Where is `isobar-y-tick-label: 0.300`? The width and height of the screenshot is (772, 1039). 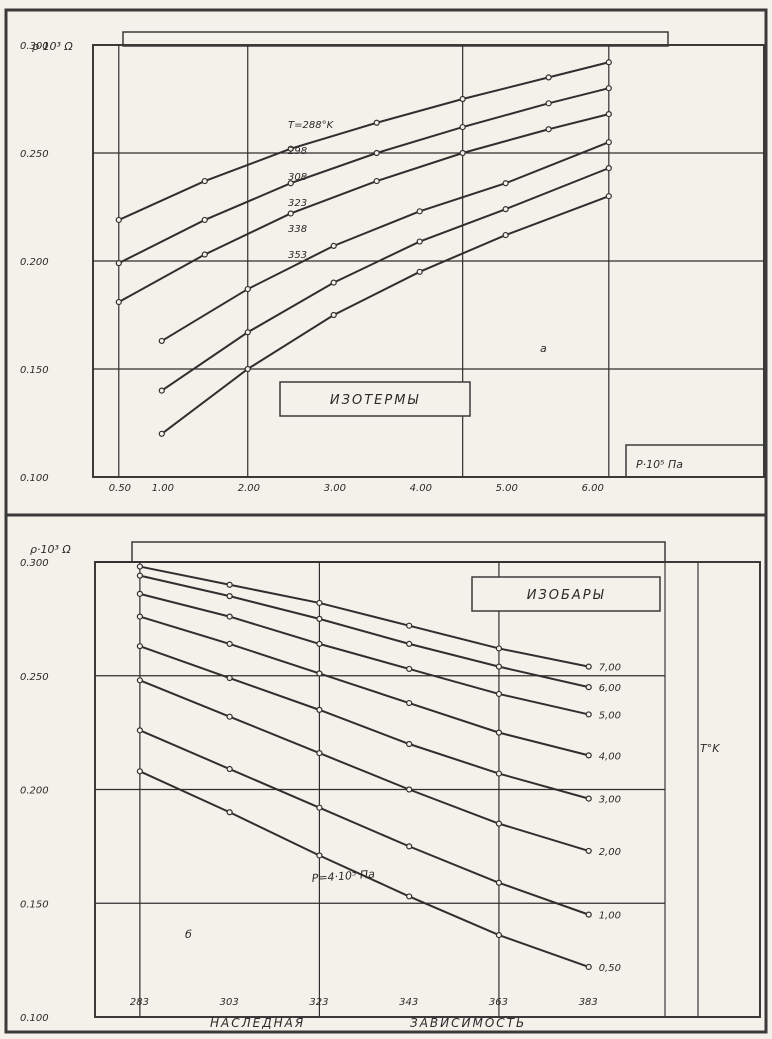
isobar-y-tick-label: 0.300 is located at coordinates (34, 563).